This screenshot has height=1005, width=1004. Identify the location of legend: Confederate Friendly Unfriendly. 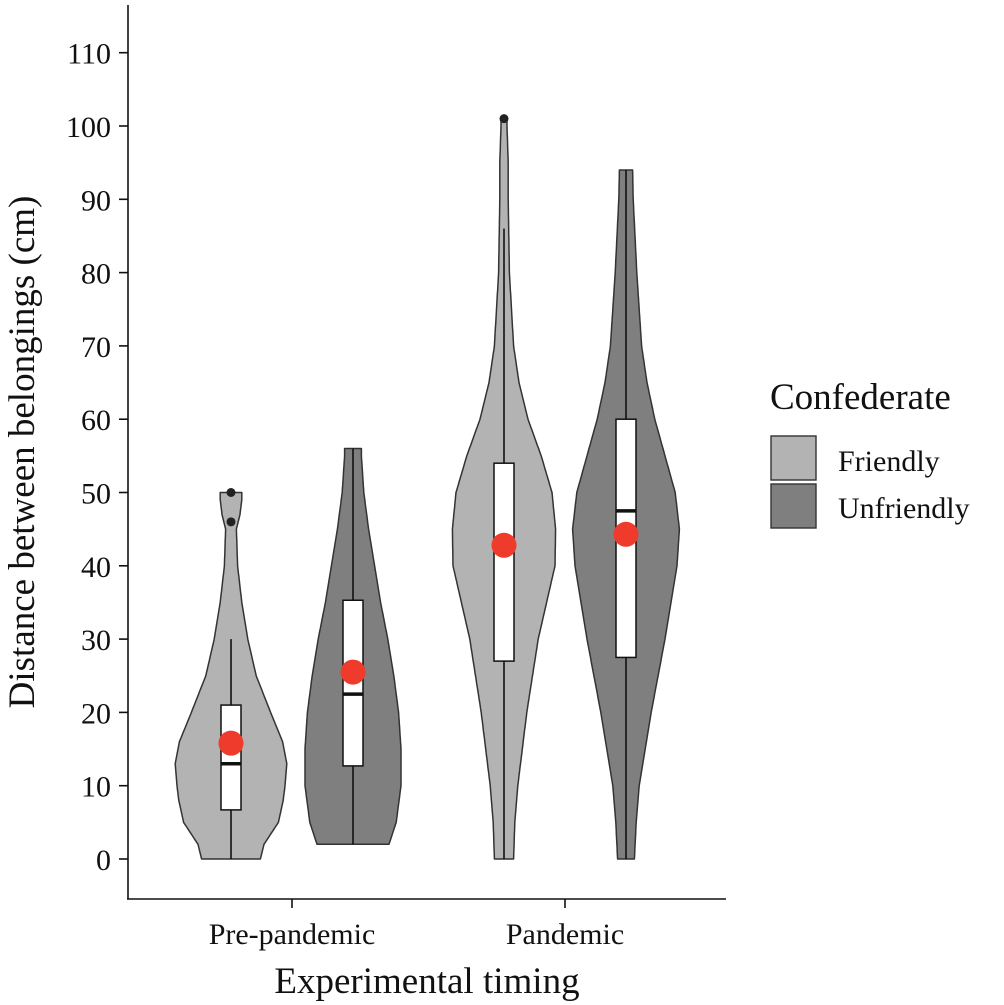
(870, 453).